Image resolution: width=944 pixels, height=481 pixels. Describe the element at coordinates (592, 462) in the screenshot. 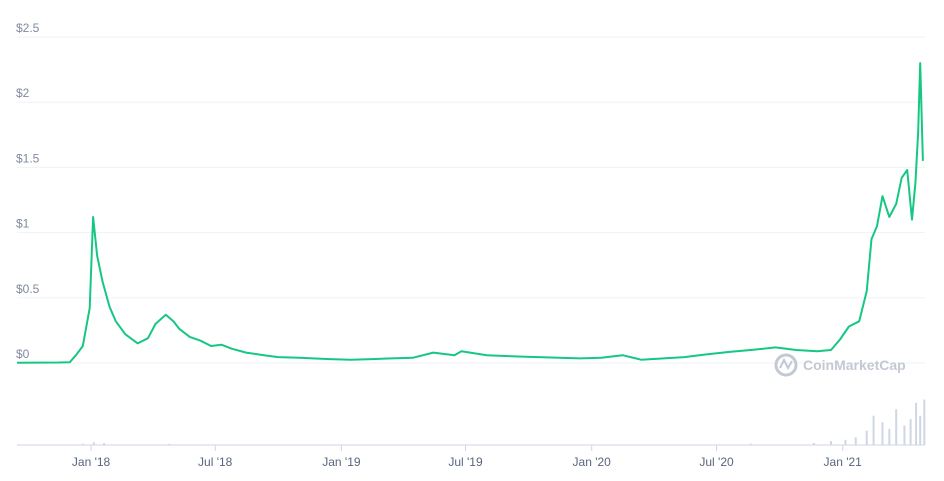

I see `x-tick-label: Jan '20` at that location.